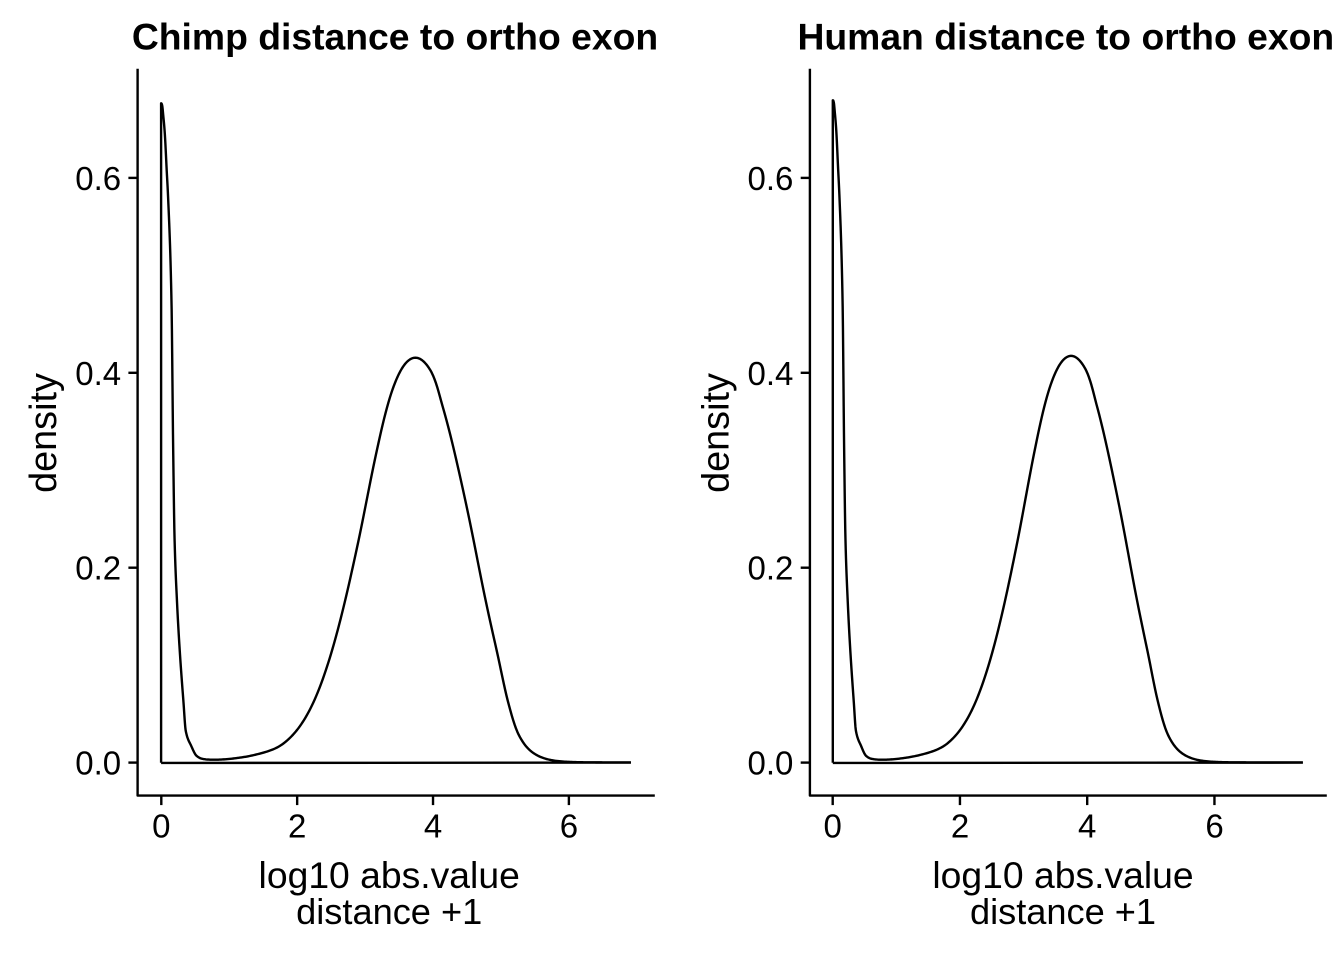 The width and height of the screenshot is (1344, 965). What do you see at coordinates (1065, 36) in the screenshot?
I see `svg-text: Human distance to ortho exon` at bounding box center [1065, 36].